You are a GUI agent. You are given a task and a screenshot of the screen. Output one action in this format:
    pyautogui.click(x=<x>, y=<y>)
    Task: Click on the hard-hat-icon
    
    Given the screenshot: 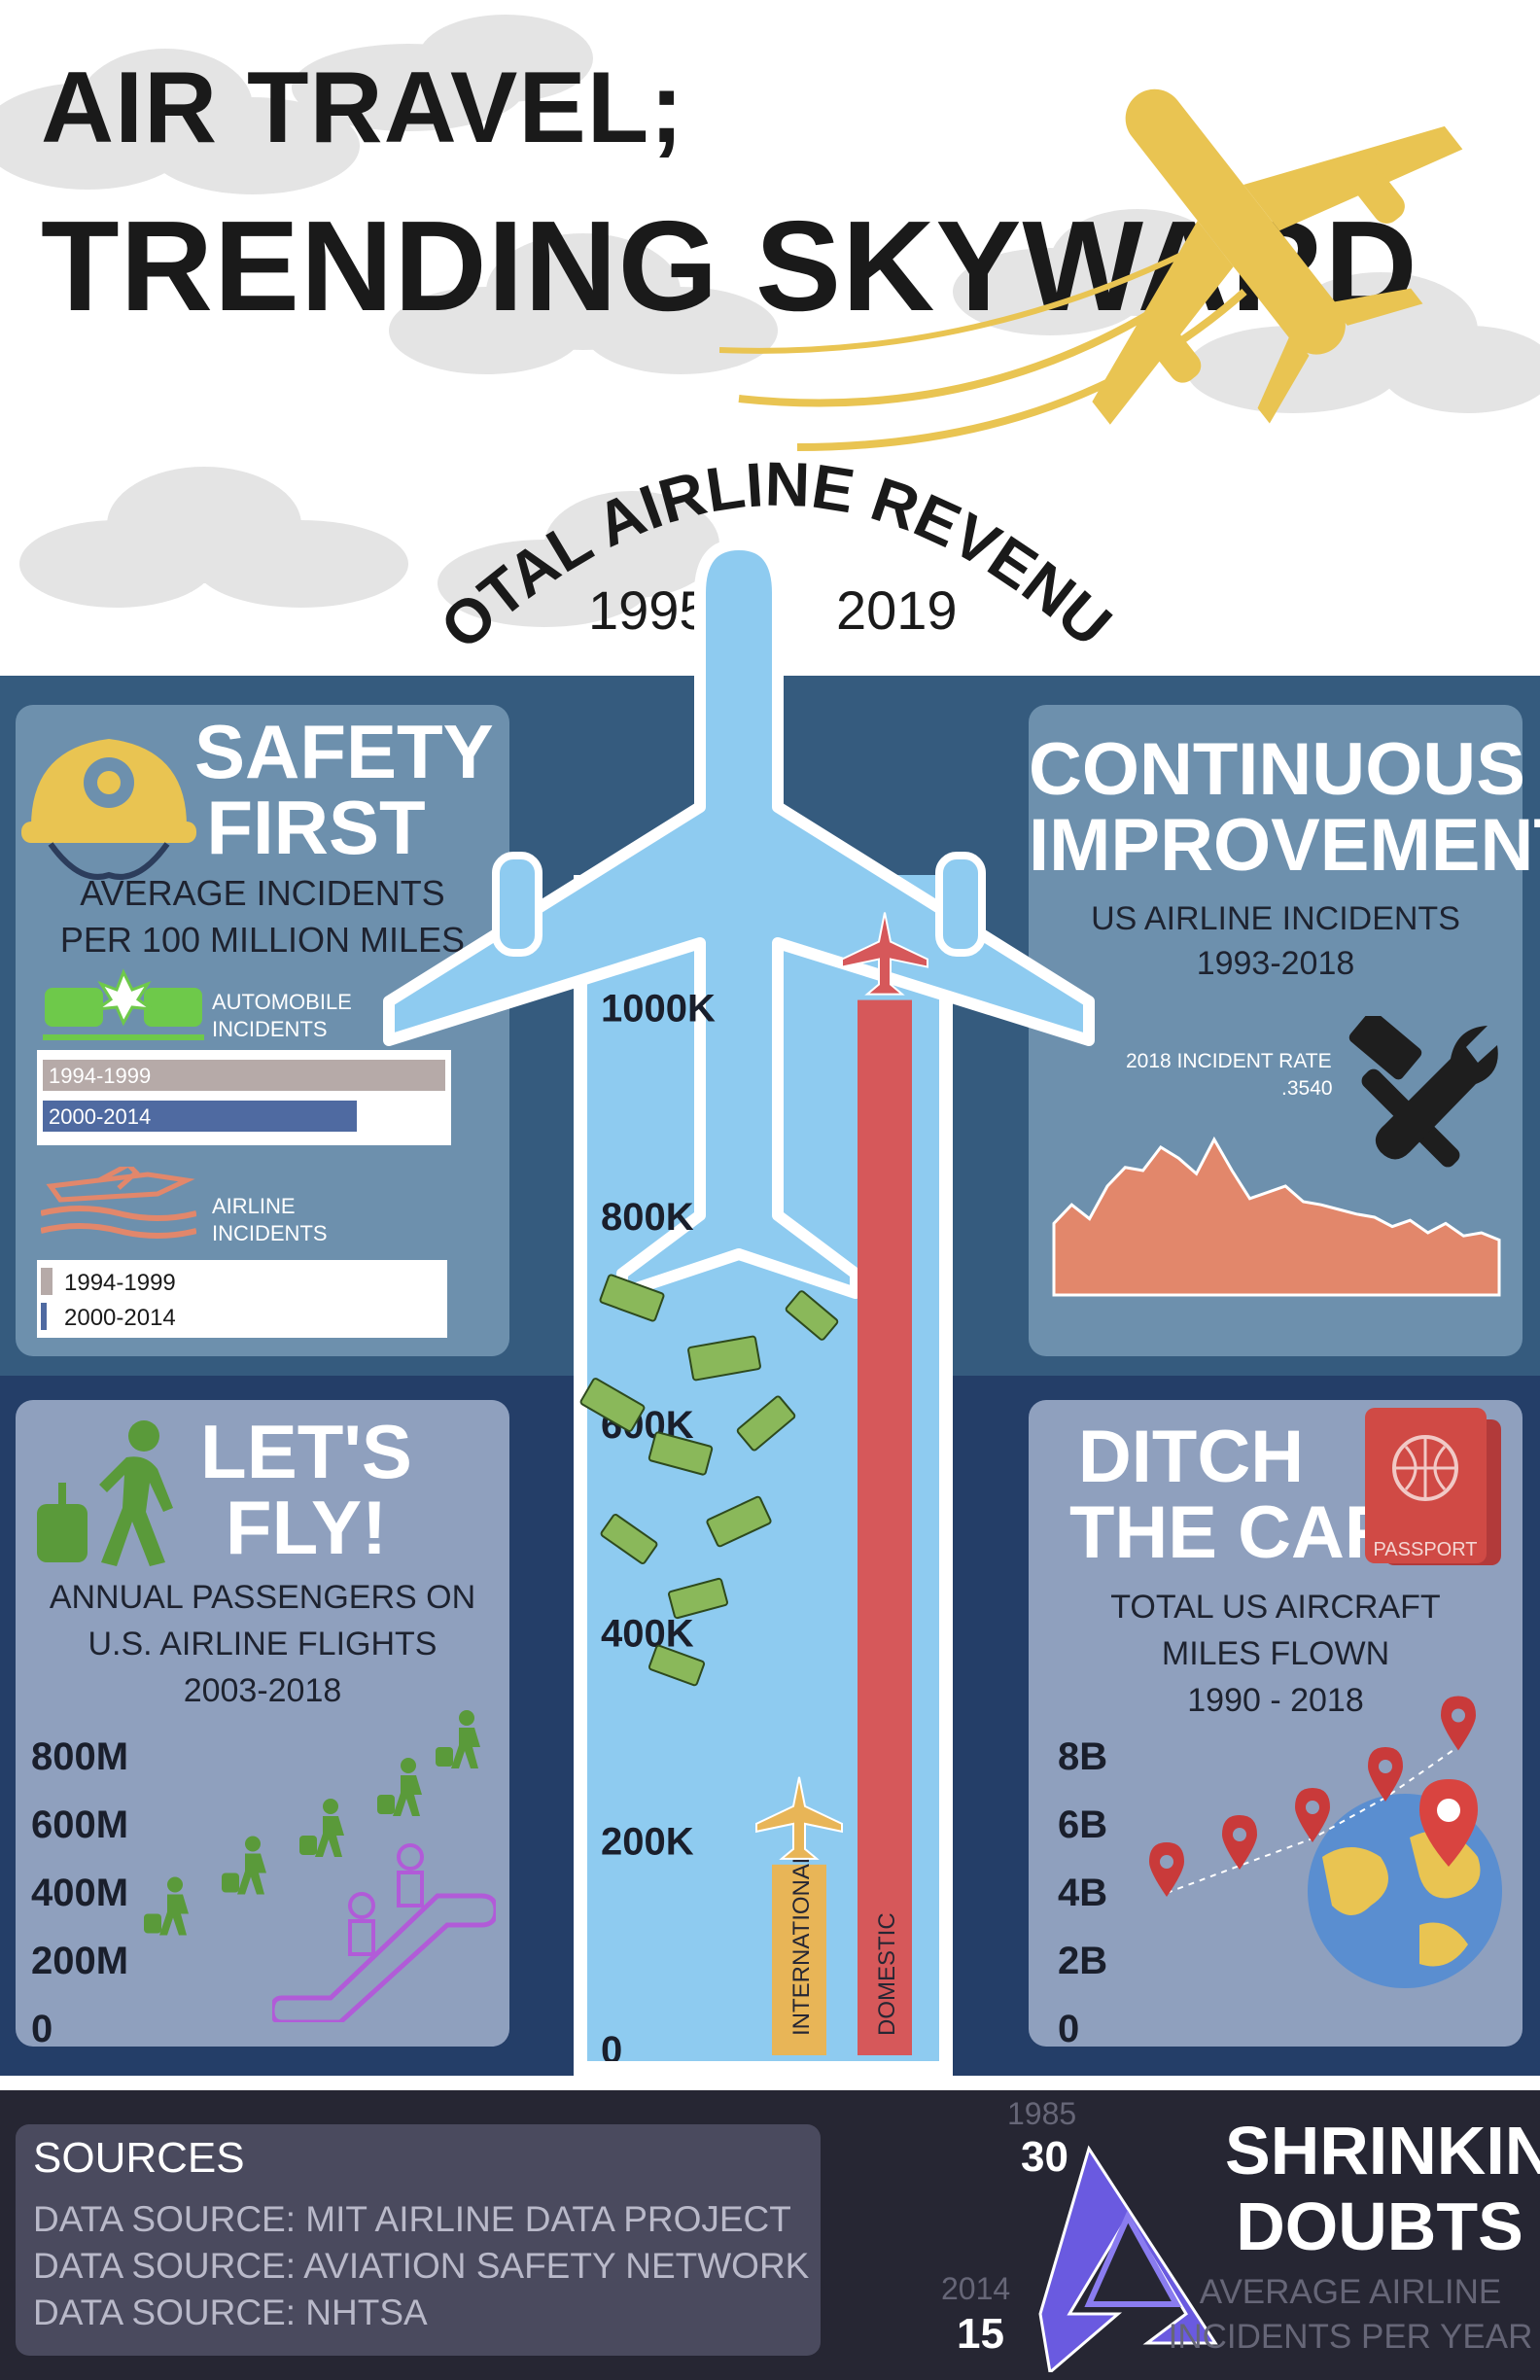 What is the action you would take?
    pyautogui.click(x=108, y=809)
    